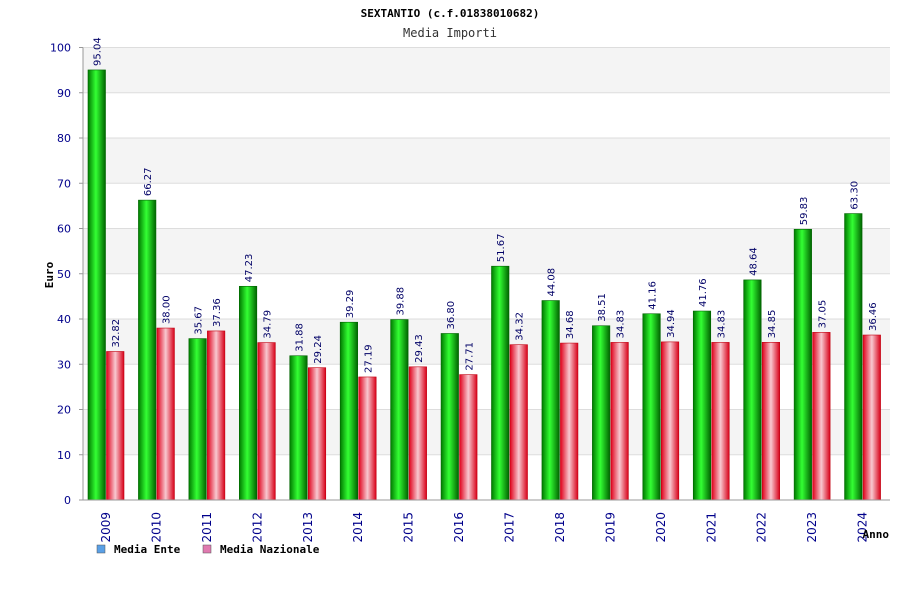 Image resolution: width=900 pixels, height=600 pixels. I want to click on y-tick-label: 90, so click(64, 93).